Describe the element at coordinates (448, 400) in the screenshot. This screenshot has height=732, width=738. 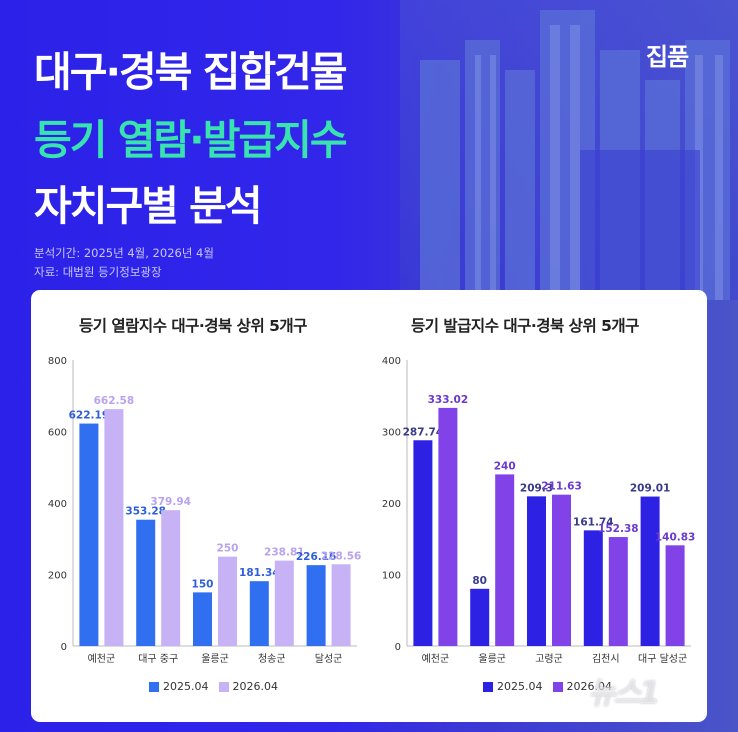
I see `data-label: 333.02` at that location.